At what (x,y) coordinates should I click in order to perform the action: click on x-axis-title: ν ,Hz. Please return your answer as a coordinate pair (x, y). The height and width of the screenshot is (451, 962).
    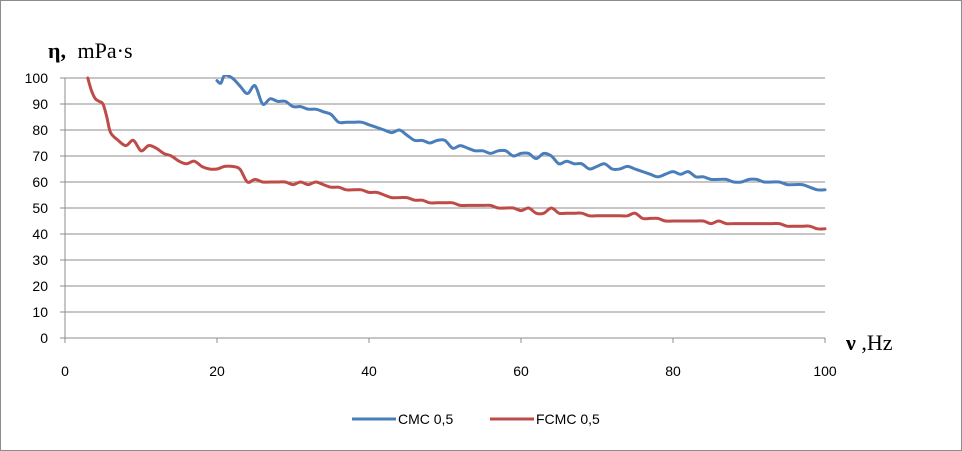
    Looking at the image, I should click on (869, 342).